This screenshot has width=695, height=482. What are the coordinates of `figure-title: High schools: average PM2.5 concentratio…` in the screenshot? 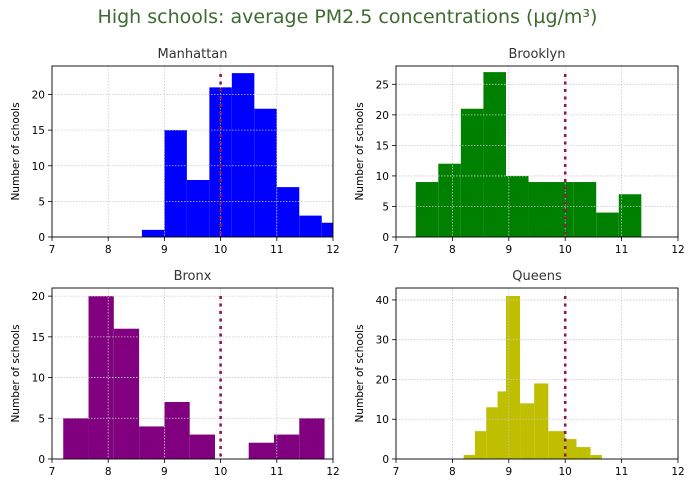 It's located at (347, 17).